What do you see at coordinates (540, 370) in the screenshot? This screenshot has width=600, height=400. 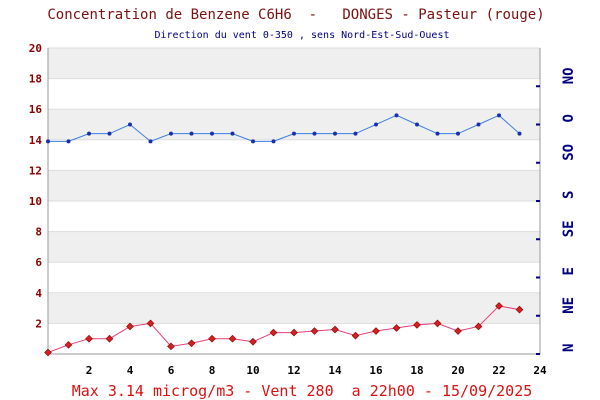 I see `x-tick-label: 24` at bounding box center [540, 370].